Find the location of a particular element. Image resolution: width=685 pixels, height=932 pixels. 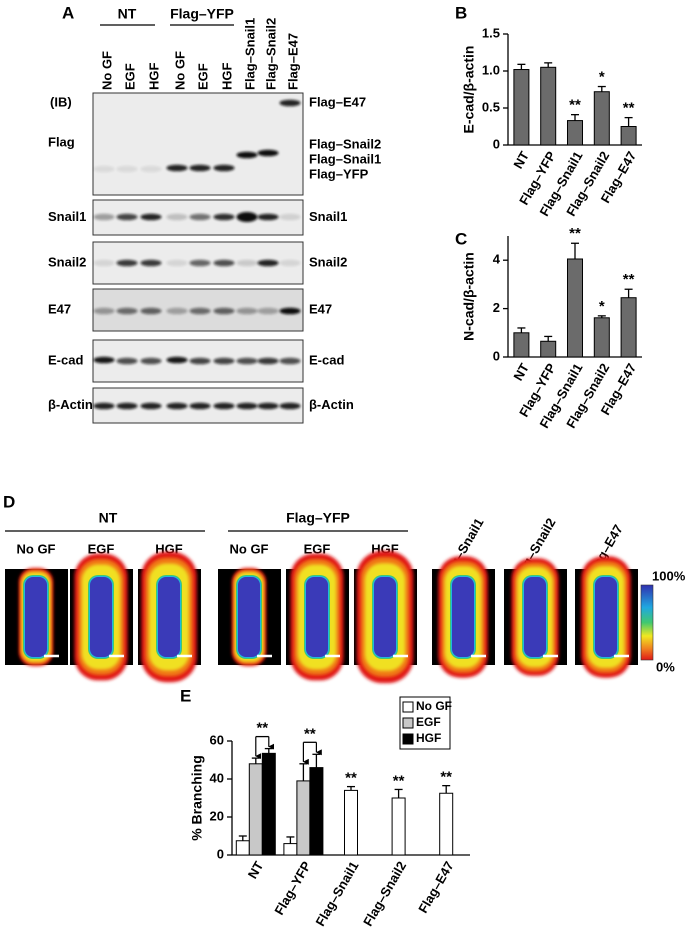

colorbar is located at coordinates (647, 622).